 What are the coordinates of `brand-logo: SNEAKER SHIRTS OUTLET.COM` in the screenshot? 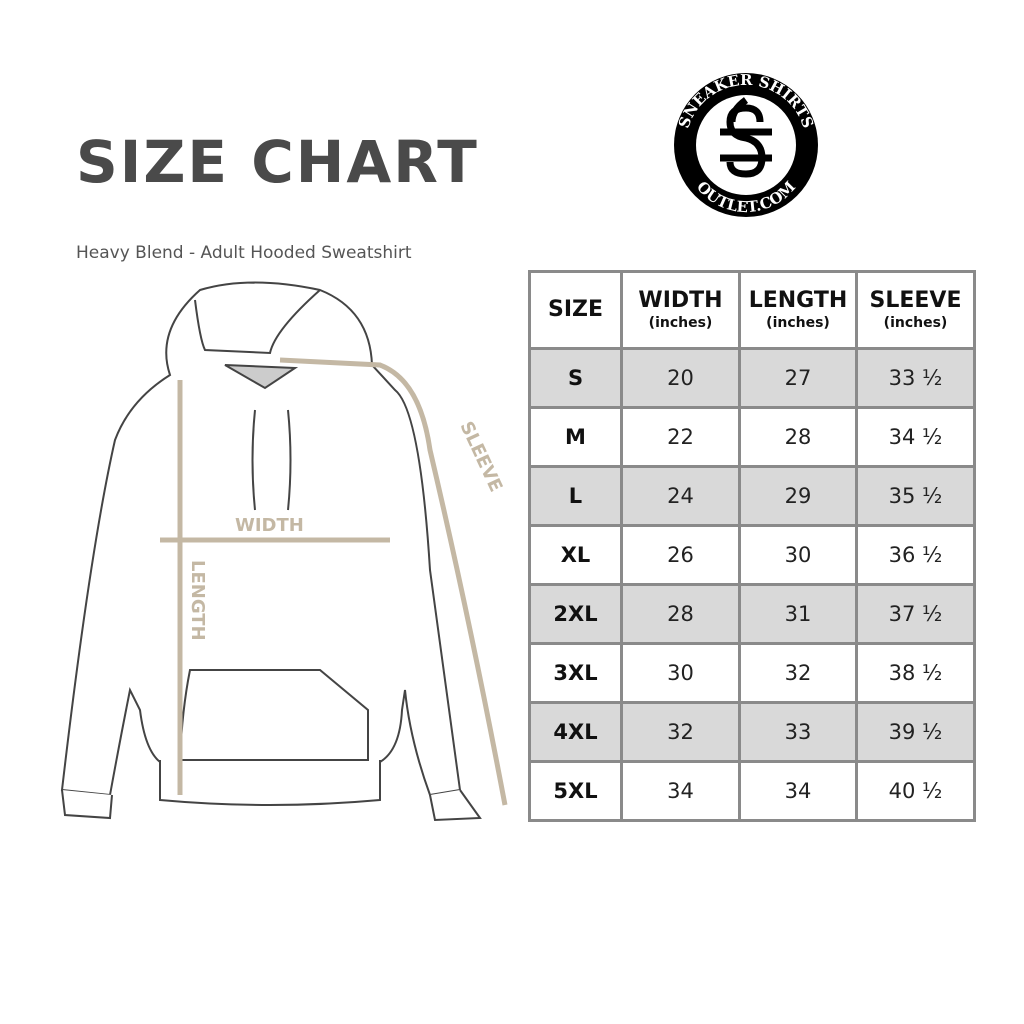 It's located at (746, 144).